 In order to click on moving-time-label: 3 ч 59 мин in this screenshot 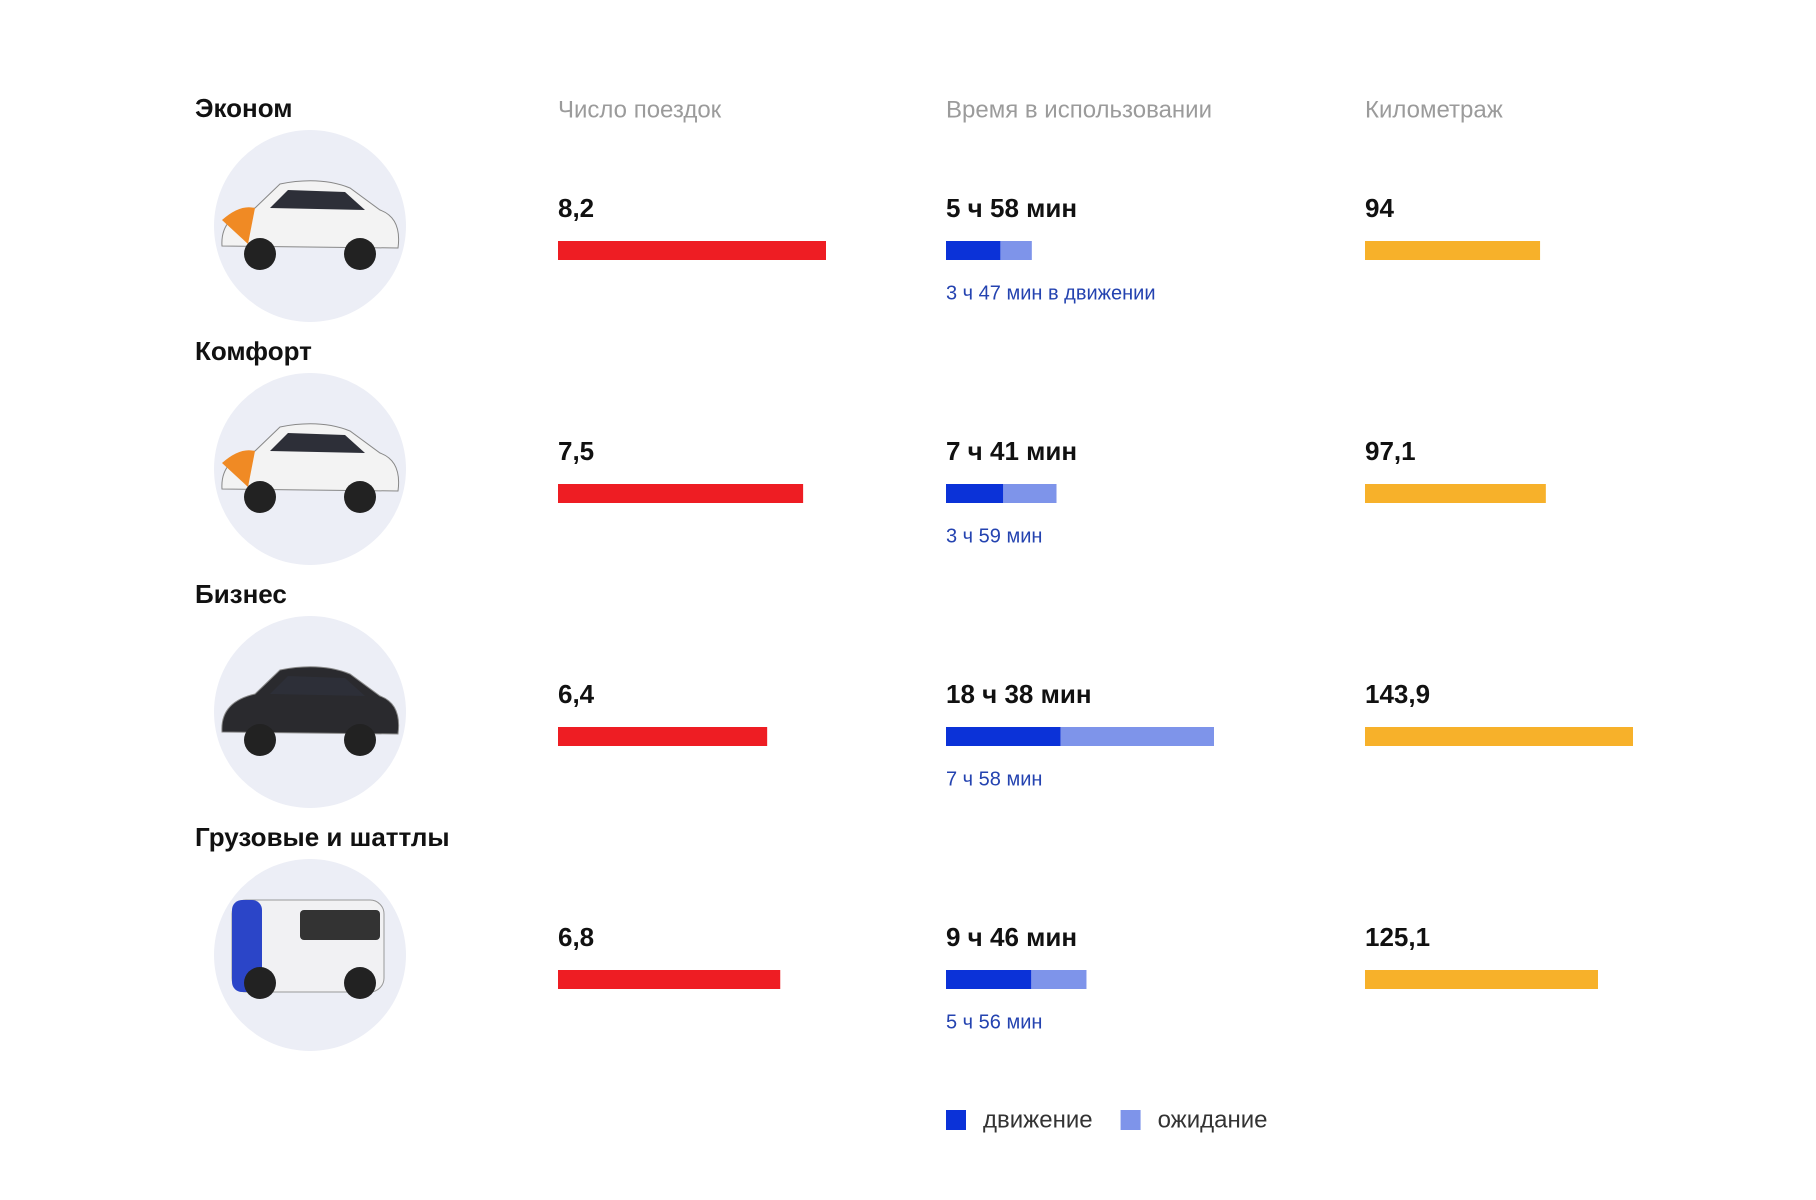, I will do `click(994, 536)`.